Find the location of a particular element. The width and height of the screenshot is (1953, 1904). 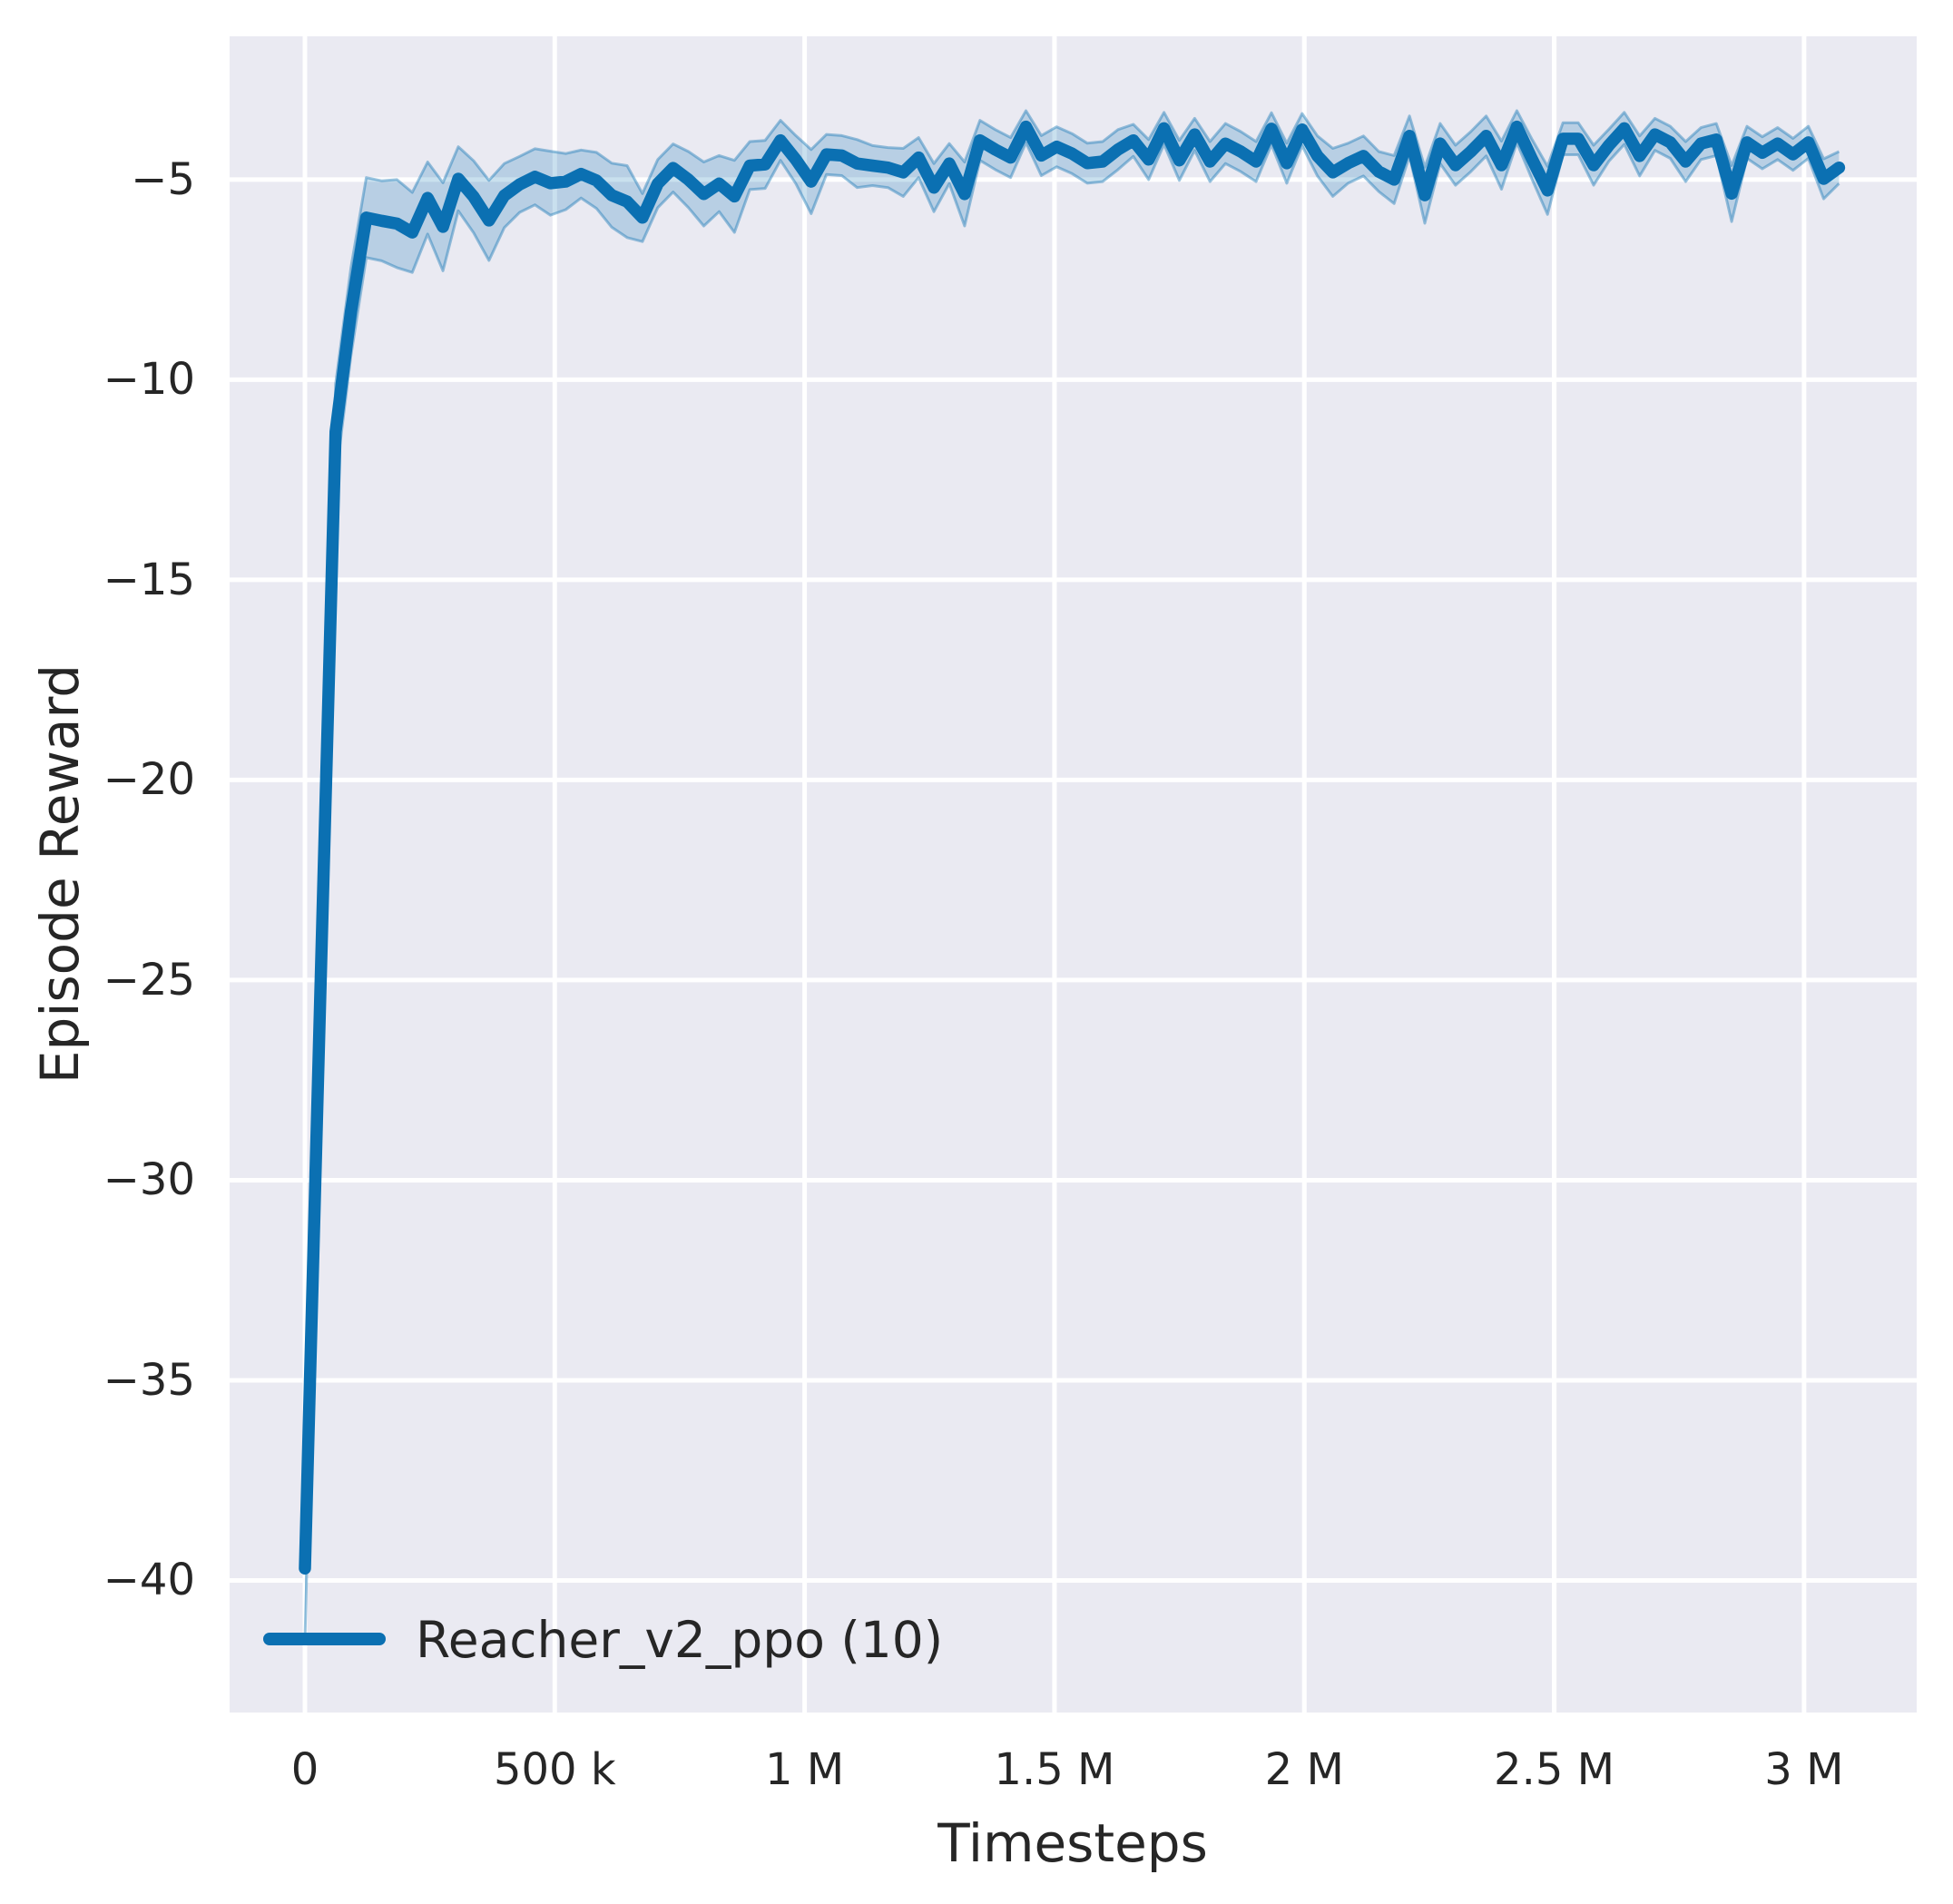

legend-label: Reacher_v2_ppo (10) is located at coordinates (680, 1640).